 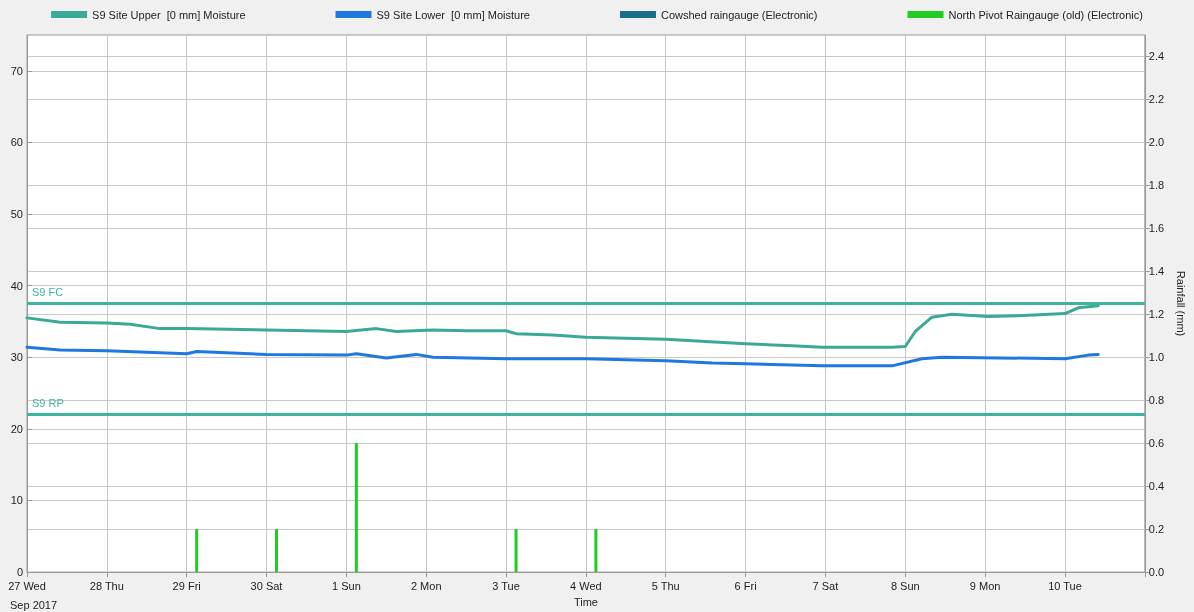 What do you see at coordinates (169, 14) in the screenshot?
I see `legend-label: S9 Site Upper [0 mm] Moisture` at bounding box center [169, 14].